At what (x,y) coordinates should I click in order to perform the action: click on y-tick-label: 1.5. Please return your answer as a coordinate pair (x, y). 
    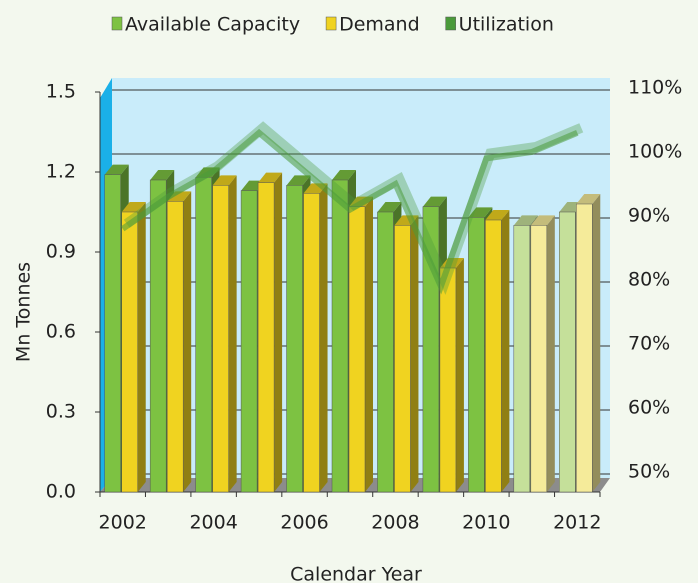
    Looking at the image, I should click on (61, 92).